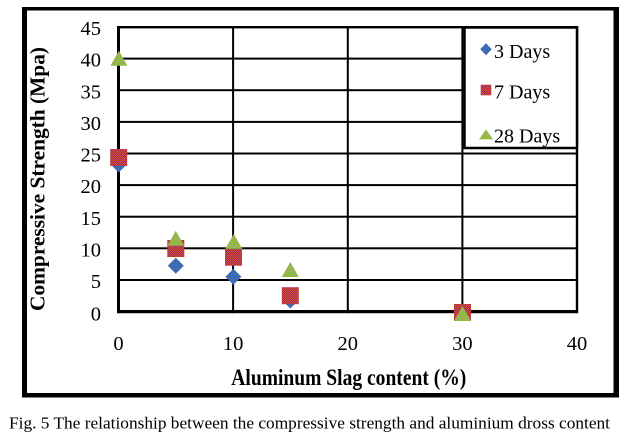  What do you see at coordinates (96, 282) in the screenshot?
I see `svg-text: 5` at bounding box center [96, 282].